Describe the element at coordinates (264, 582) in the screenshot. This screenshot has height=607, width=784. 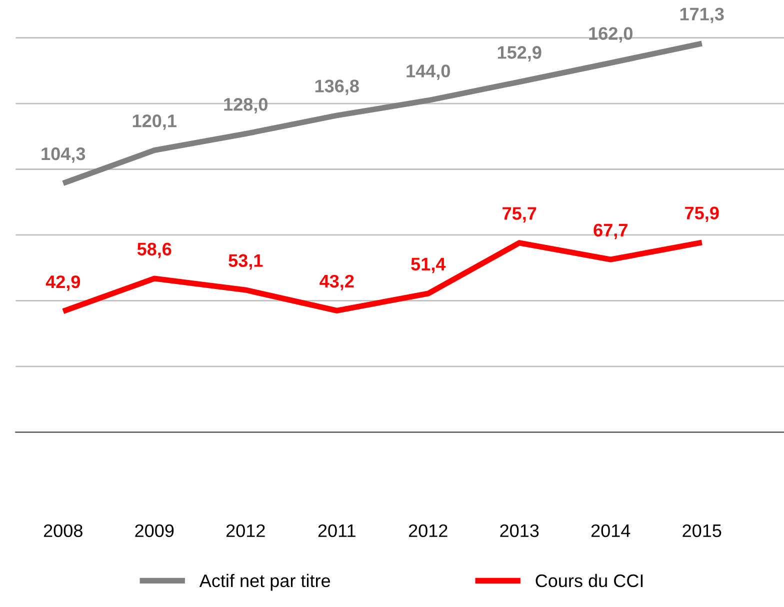
I see `legend-label: Actif net par titre` at that location.